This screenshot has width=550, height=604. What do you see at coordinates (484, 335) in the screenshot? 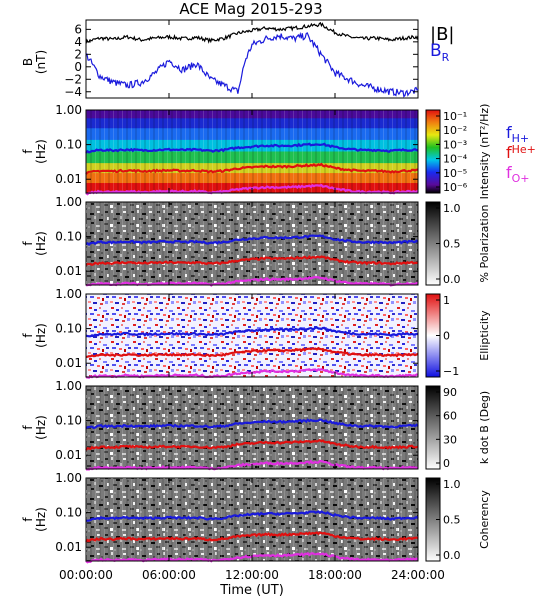
I see `colorbar-label: Ellipticity` at bounding box center [484, 335].